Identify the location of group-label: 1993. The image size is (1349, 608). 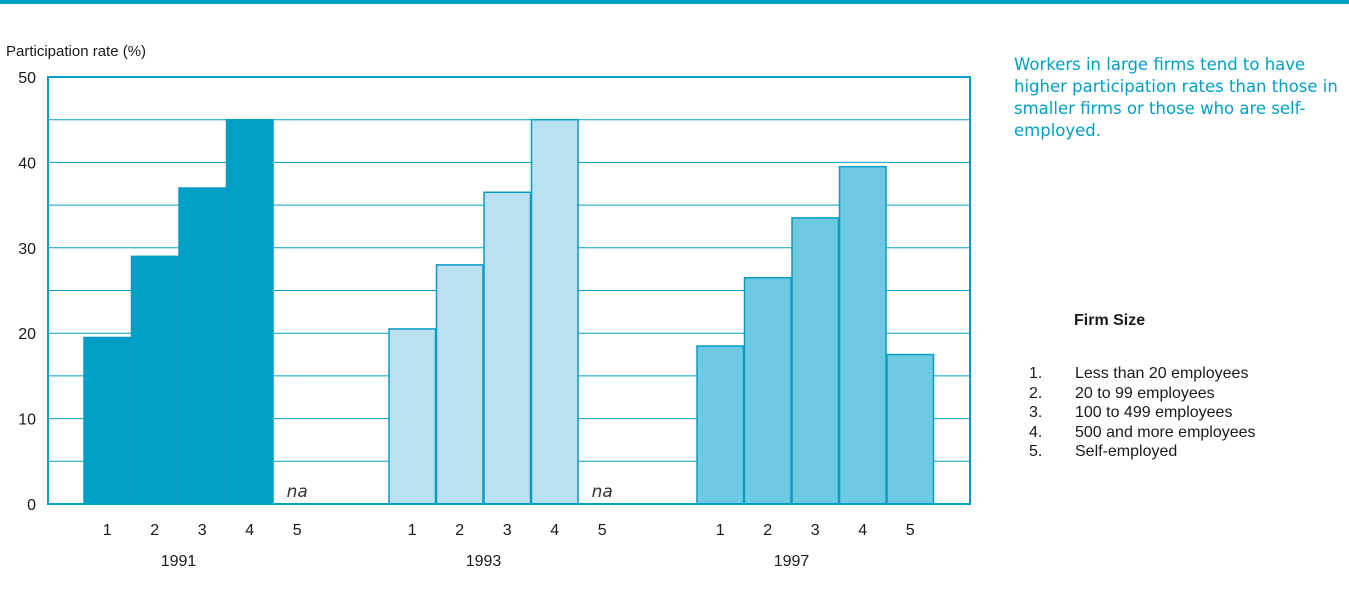
(484, 561).